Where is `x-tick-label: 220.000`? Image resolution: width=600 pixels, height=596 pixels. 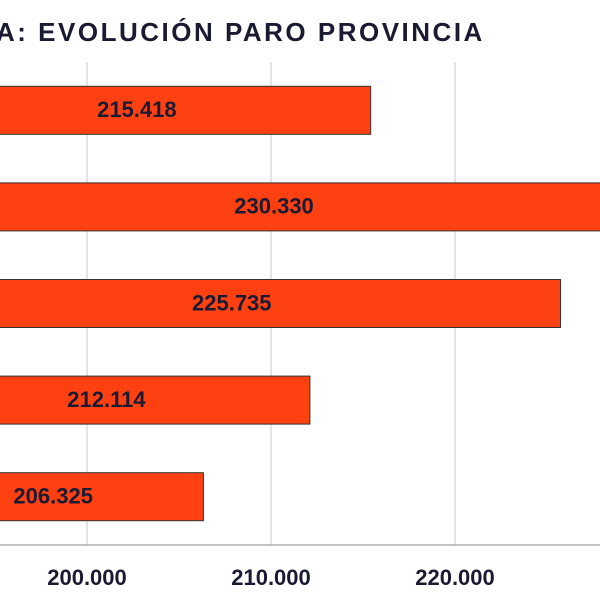
x-tick-label: 220.000 is located at coordinates (455, 577).